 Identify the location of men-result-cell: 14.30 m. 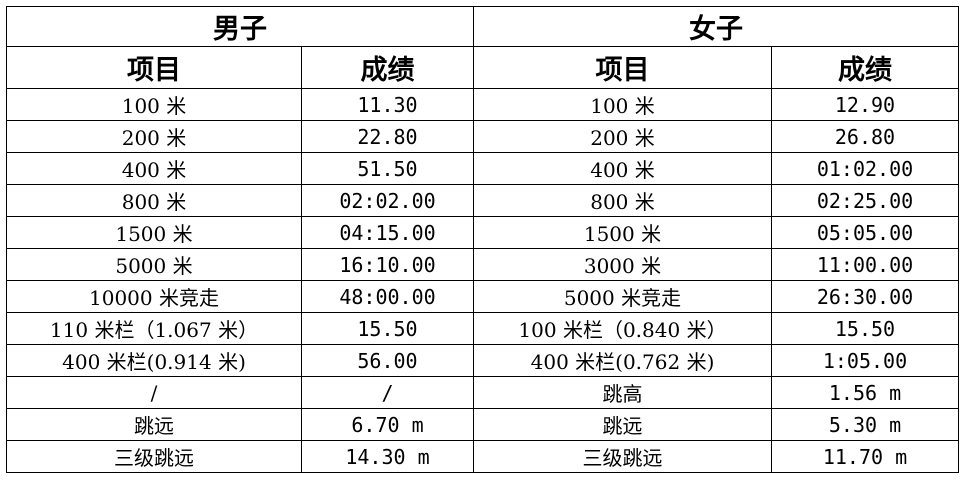
(387, 456).